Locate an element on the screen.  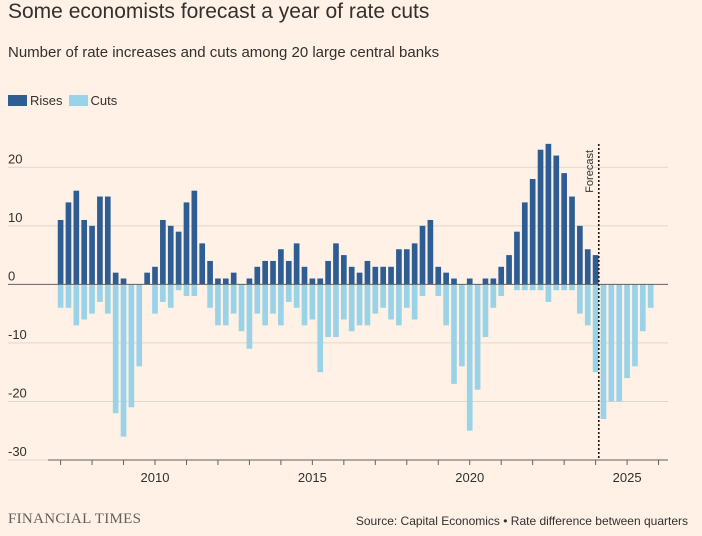
ft-brand: FINANCIAL TIMES is located at coordinates (75, 519).